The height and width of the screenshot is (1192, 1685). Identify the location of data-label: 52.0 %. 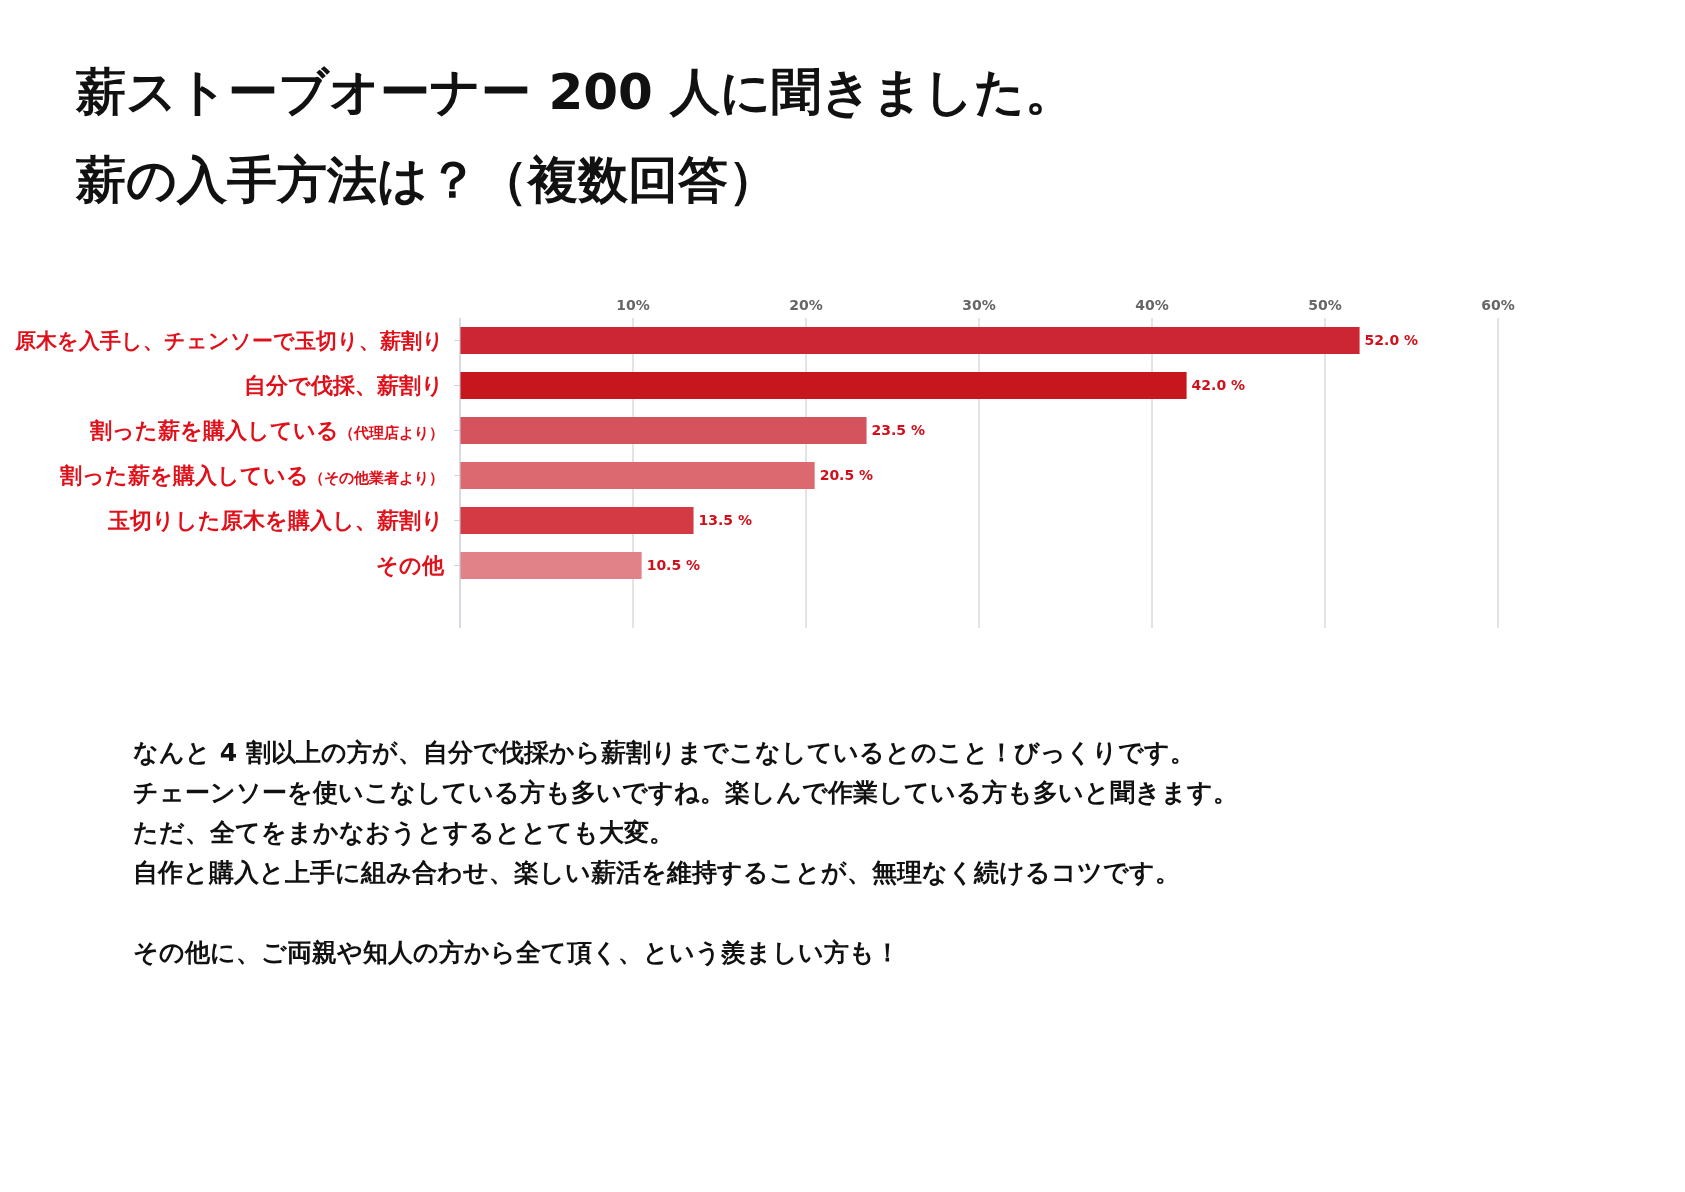
(1391, 340).